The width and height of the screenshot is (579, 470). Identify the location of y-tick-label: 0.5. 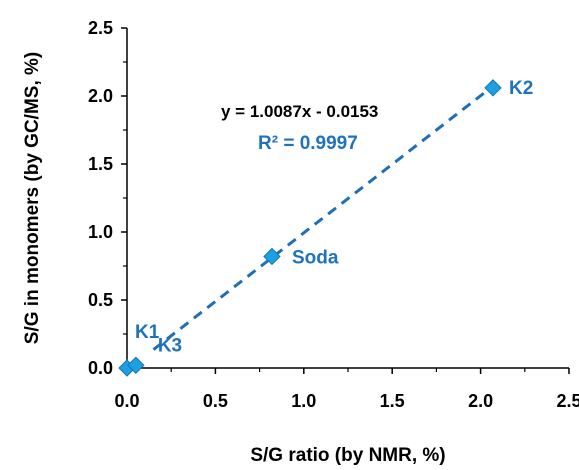
(100, 300).